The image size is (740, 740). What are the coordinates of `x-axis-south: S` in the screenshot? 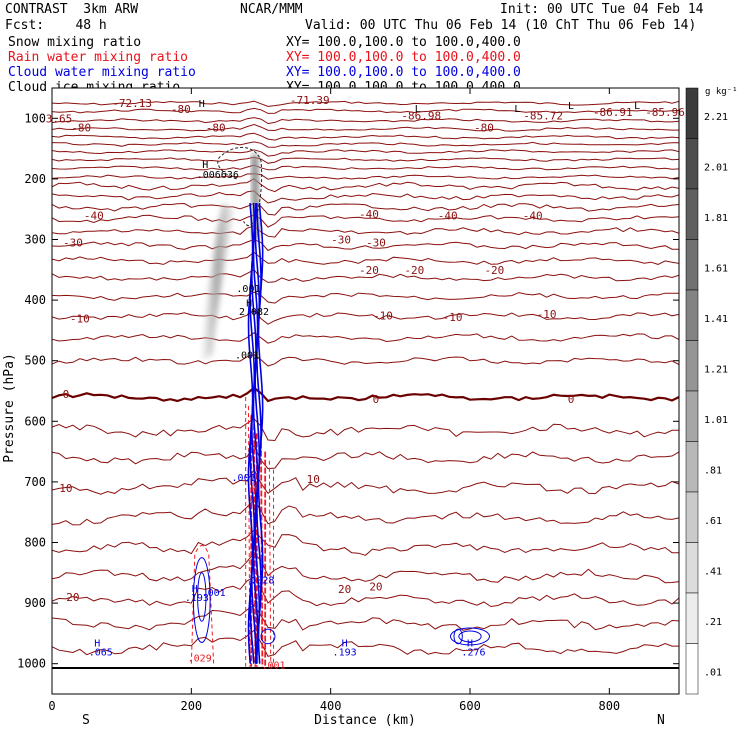 It's located at (86, 720).